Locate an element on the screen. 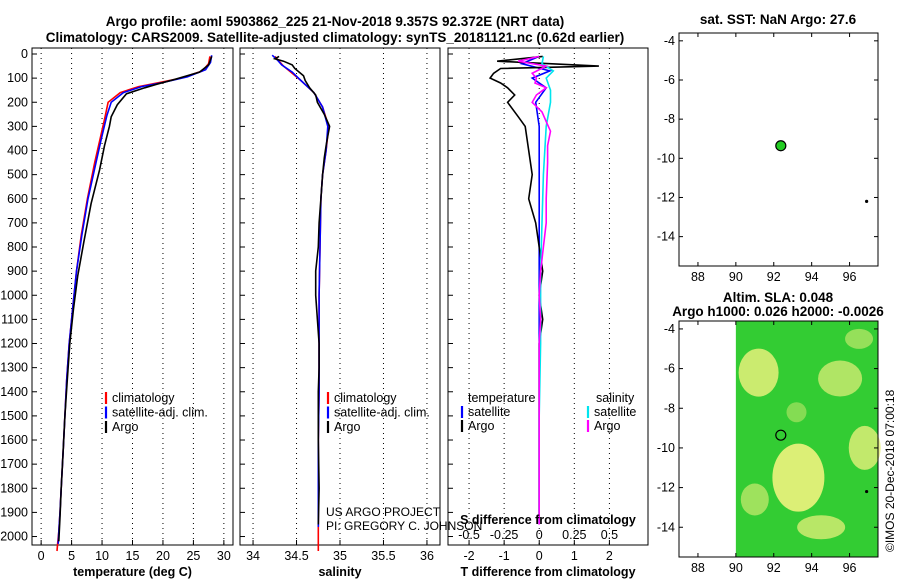 The height and width of the screenshot is (580, 900). difference-salinity-tick-label: 0.25 is located at coordinates (574, 535).